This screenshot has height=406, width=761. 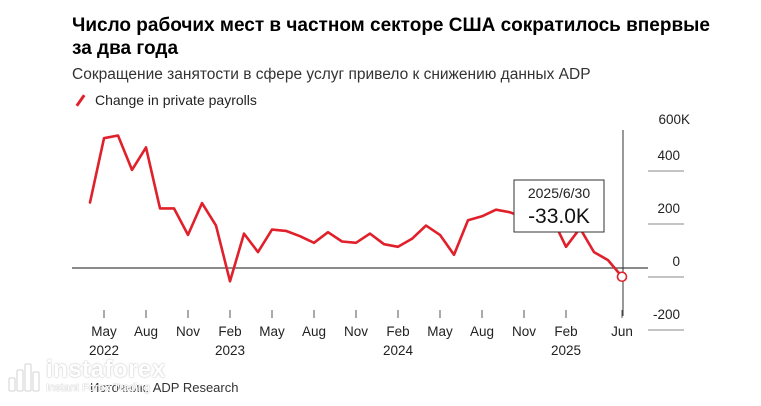 I want to click on annotation-box, so click(x=559, y=206).